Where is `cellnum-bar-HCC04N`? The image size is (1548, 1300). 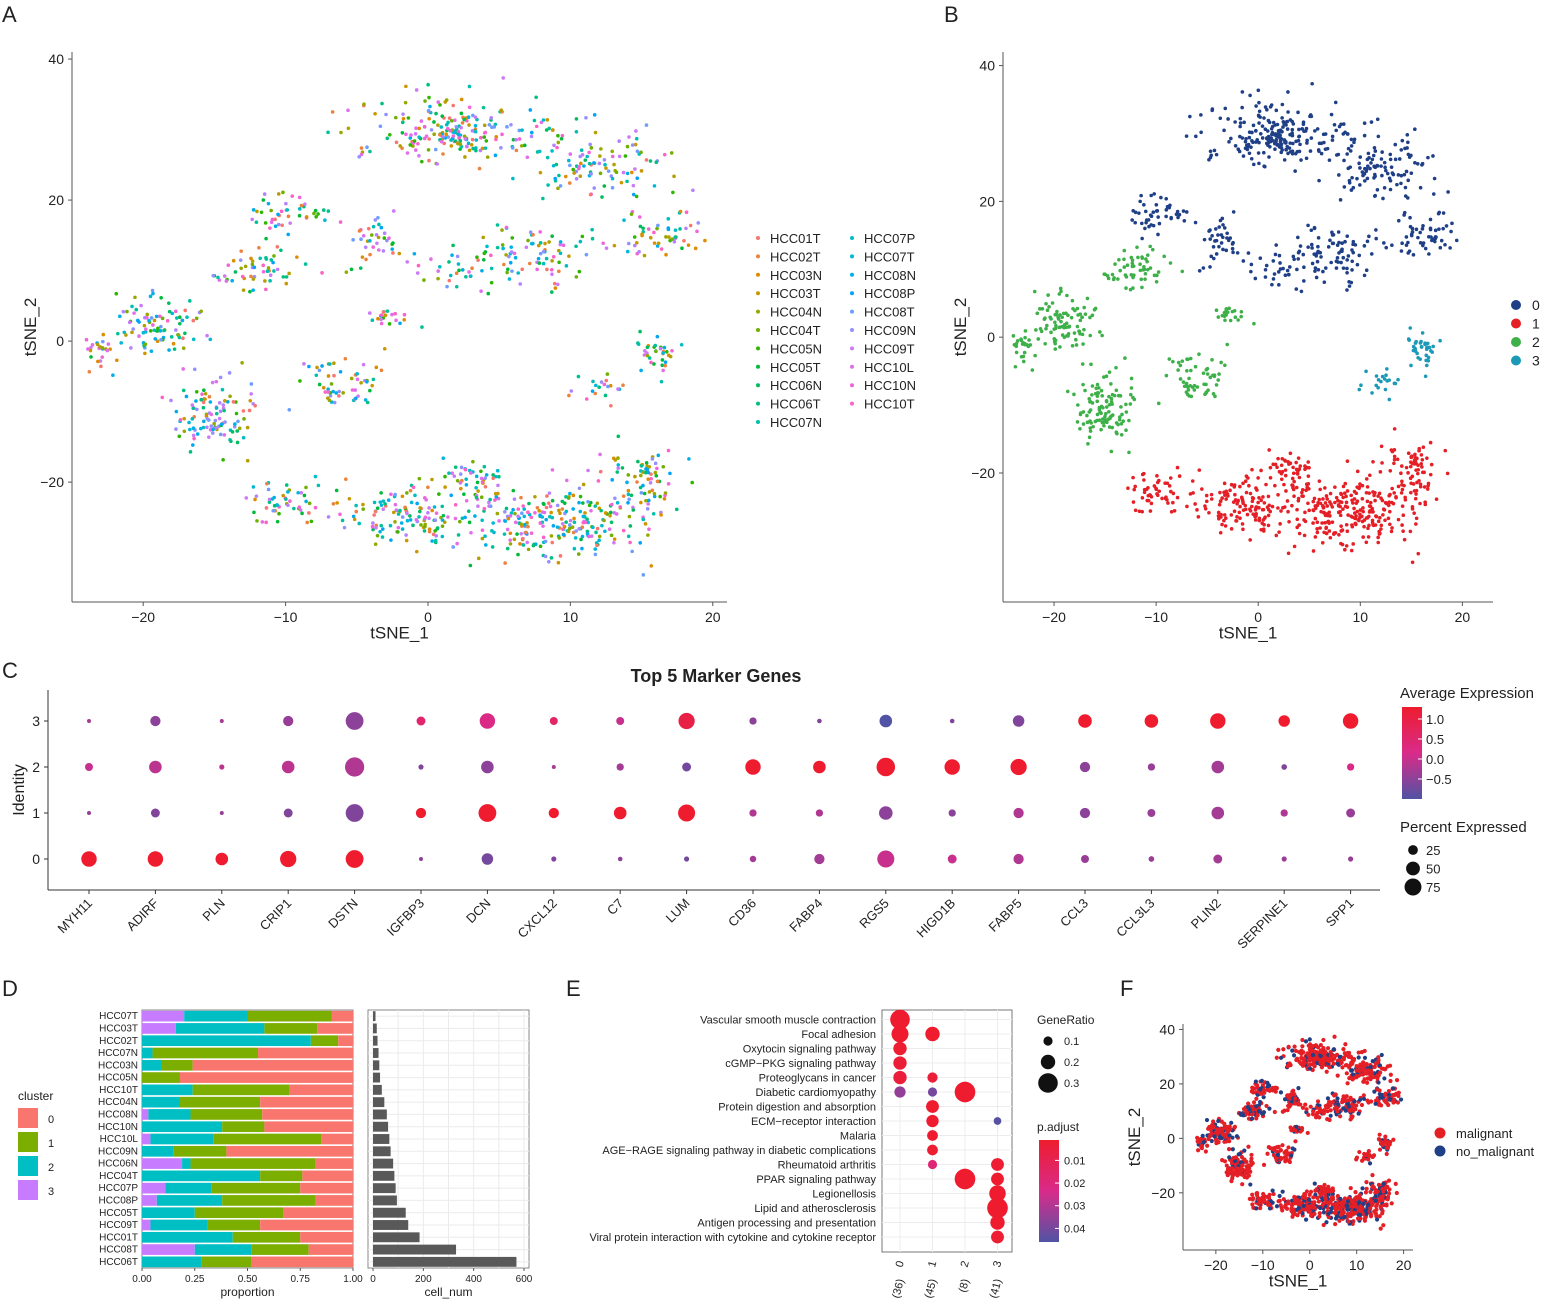 cellnum-bar-HCC04N is located at coordinates (379, 1102).